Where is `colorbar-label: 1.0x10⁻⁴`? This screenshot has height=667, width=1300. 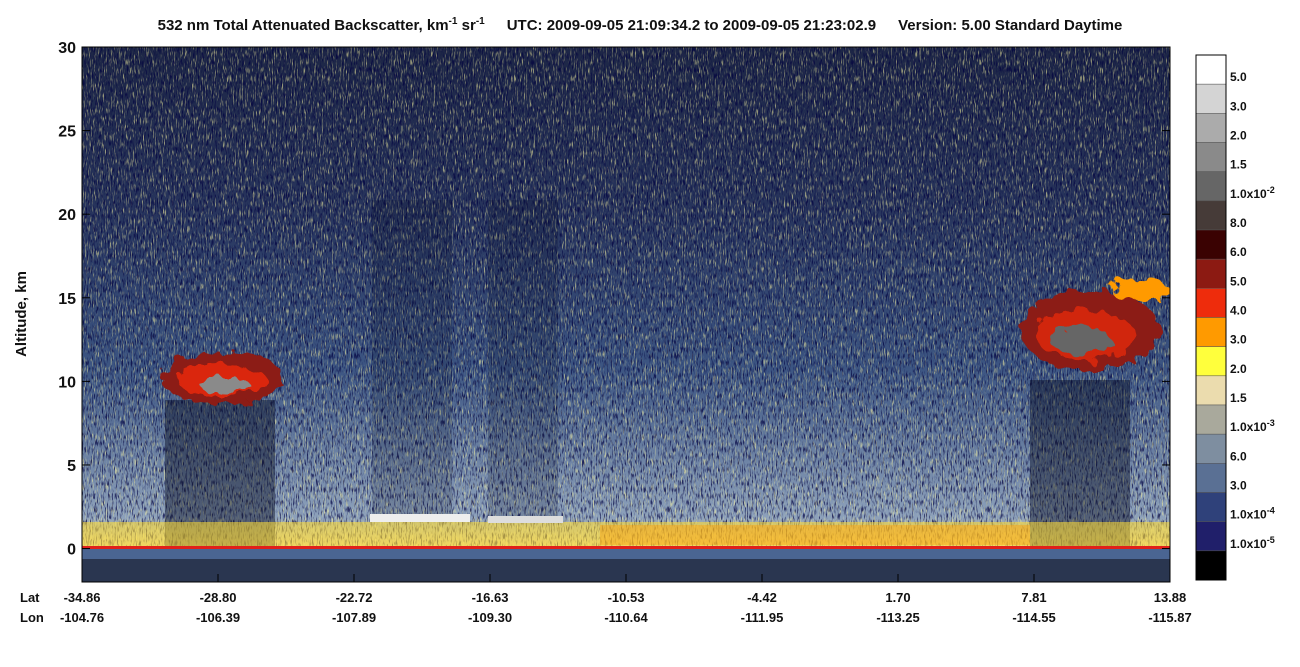
colorbar-label: 1.0x10⁻⁴ is located at coordinates (1252, 514).